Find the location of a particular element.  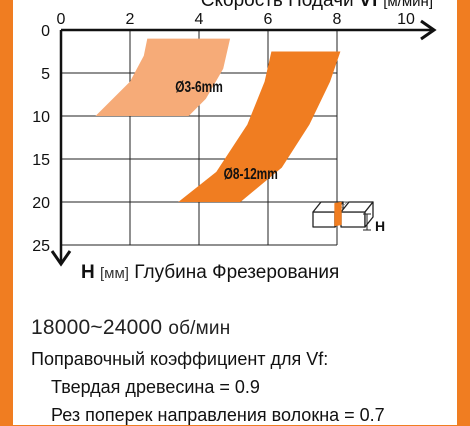

x-tick-label-2: 2 is located at coordinates (130, 19).